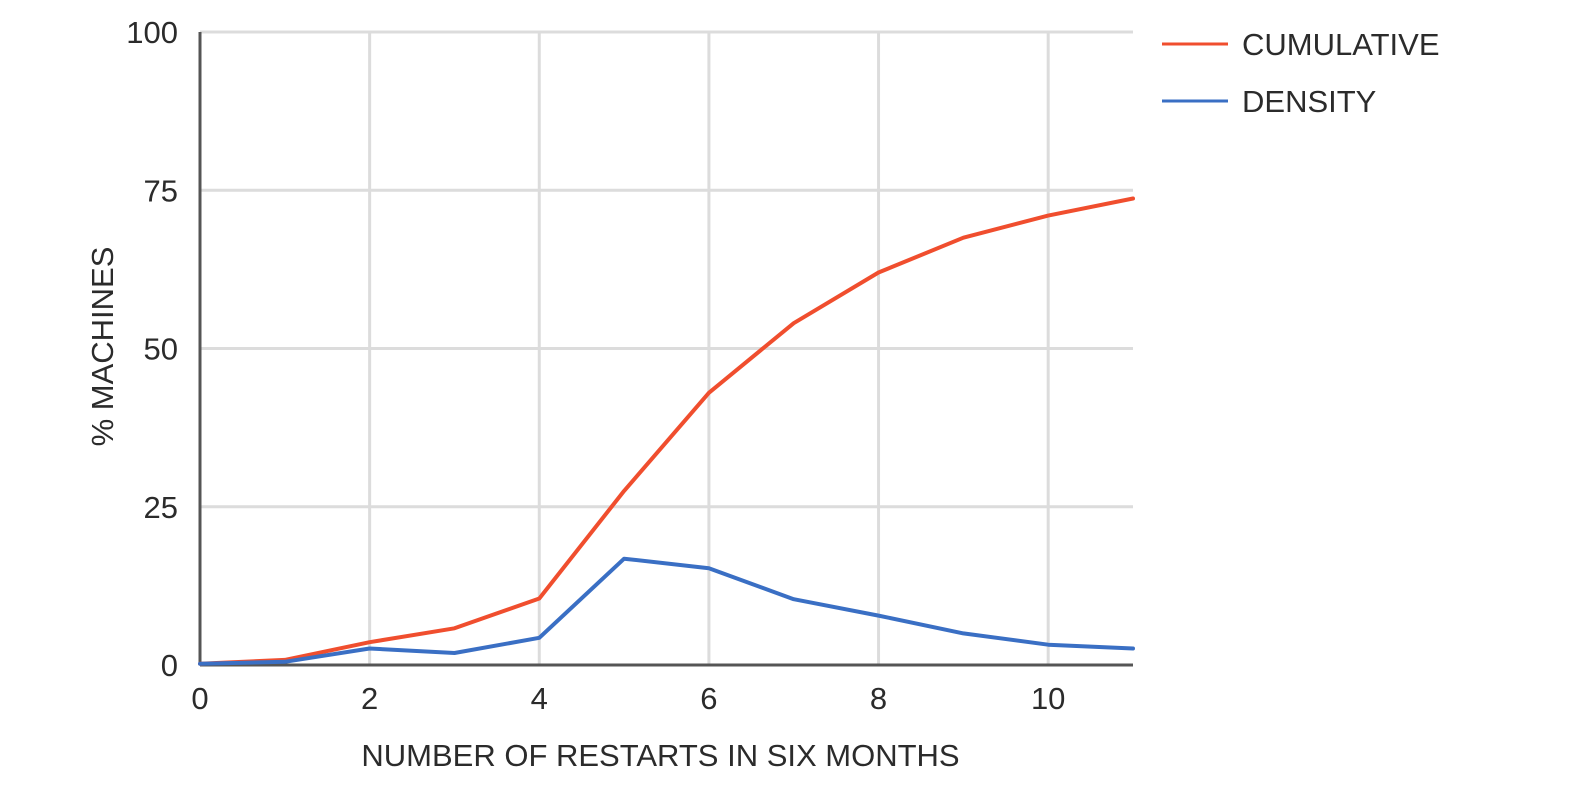  Describe the element at coordinates (161, 190) in the screenshot. I see `y-tick-label: 75` at that location.